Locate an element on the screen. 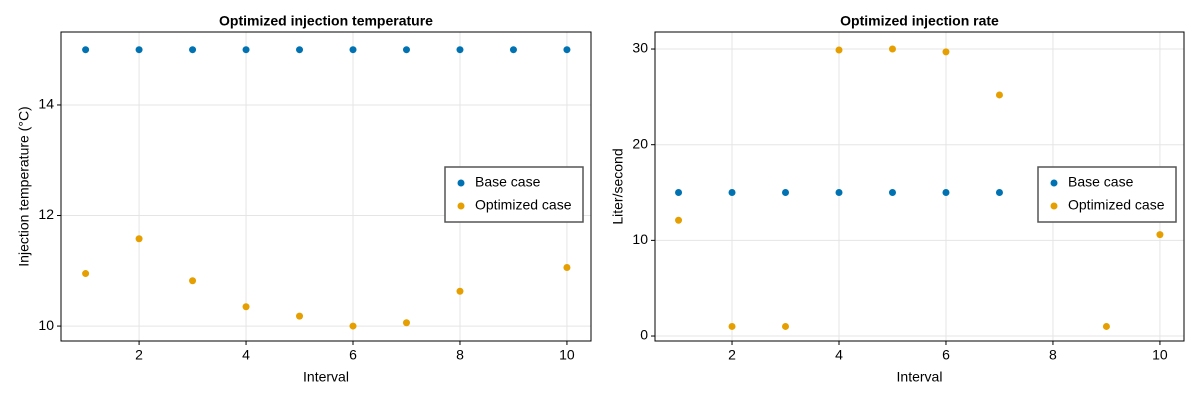 The width and height of the screenshot is (1200, 400). y-tick-label: 0 is located at coordinates (644, 335).